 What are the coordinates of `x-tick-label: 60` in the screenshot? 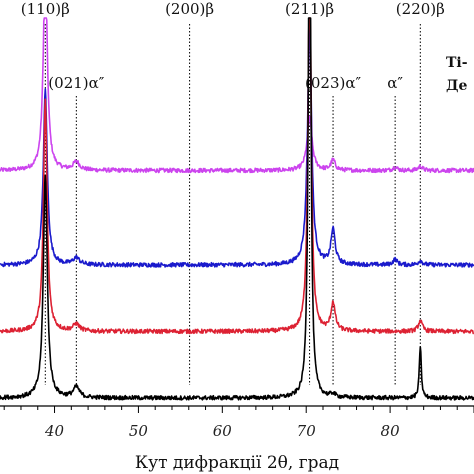 It's located at (223, 431).